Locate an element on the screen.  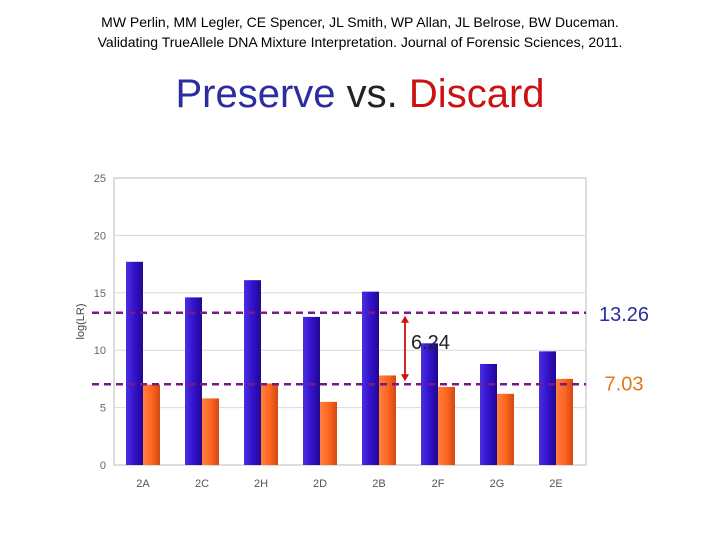
x-tick-label: 2E is located at coordinates (555, 484).